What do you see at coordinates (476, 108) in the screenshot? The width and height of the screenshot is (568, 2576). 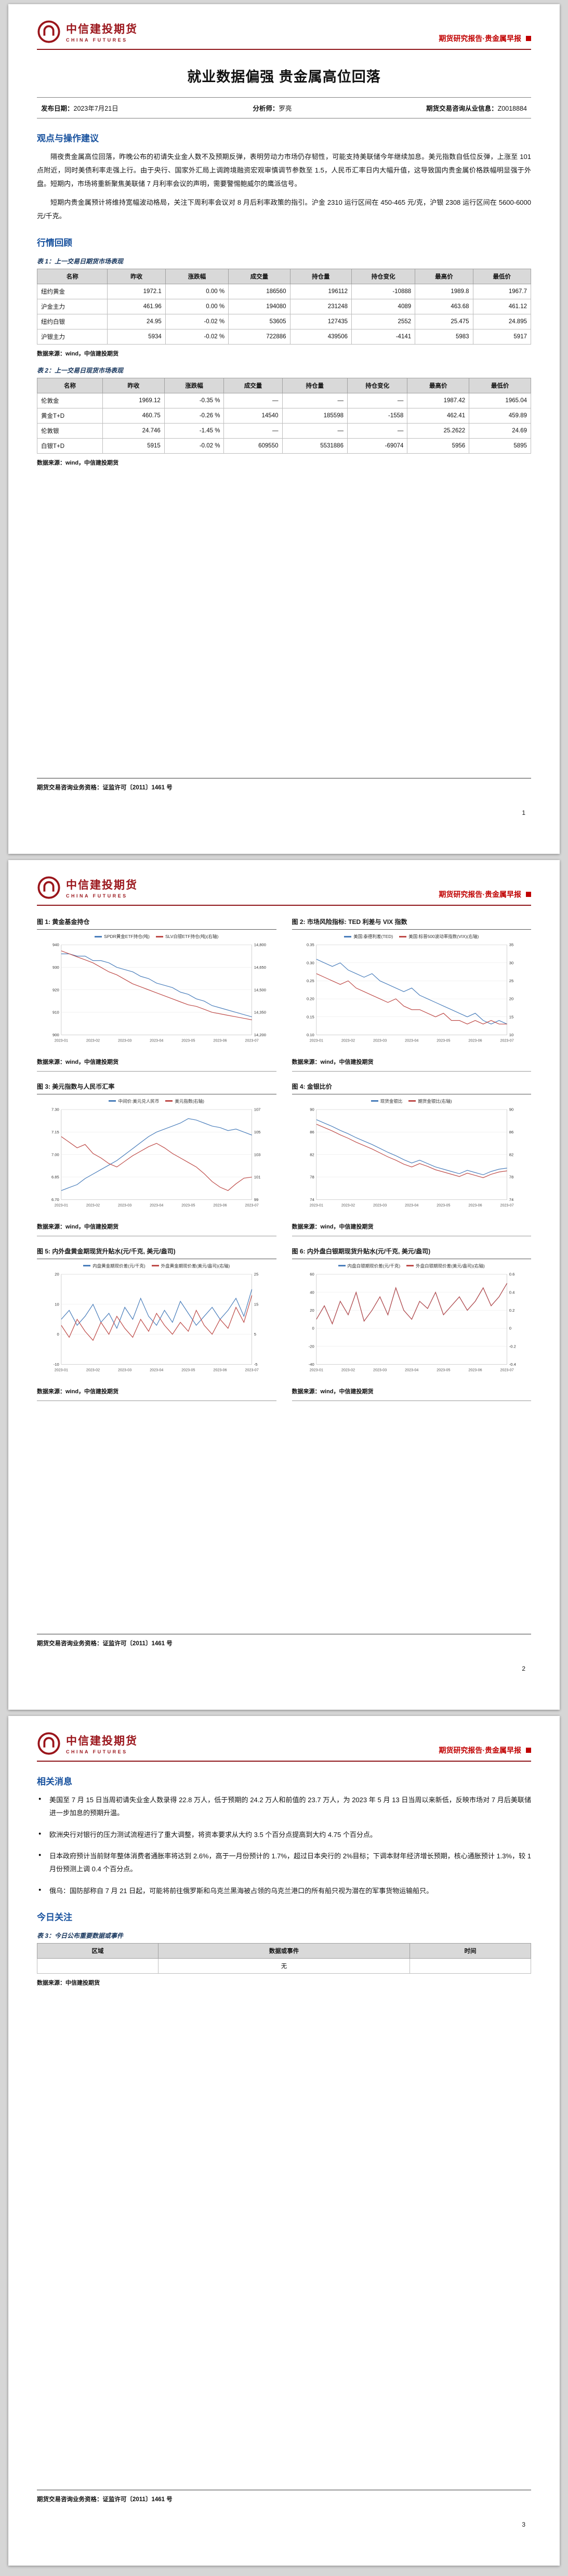 I see `license-info: 期货交易咨询从业信息：Z0018884` at bounding box center [476, 108].